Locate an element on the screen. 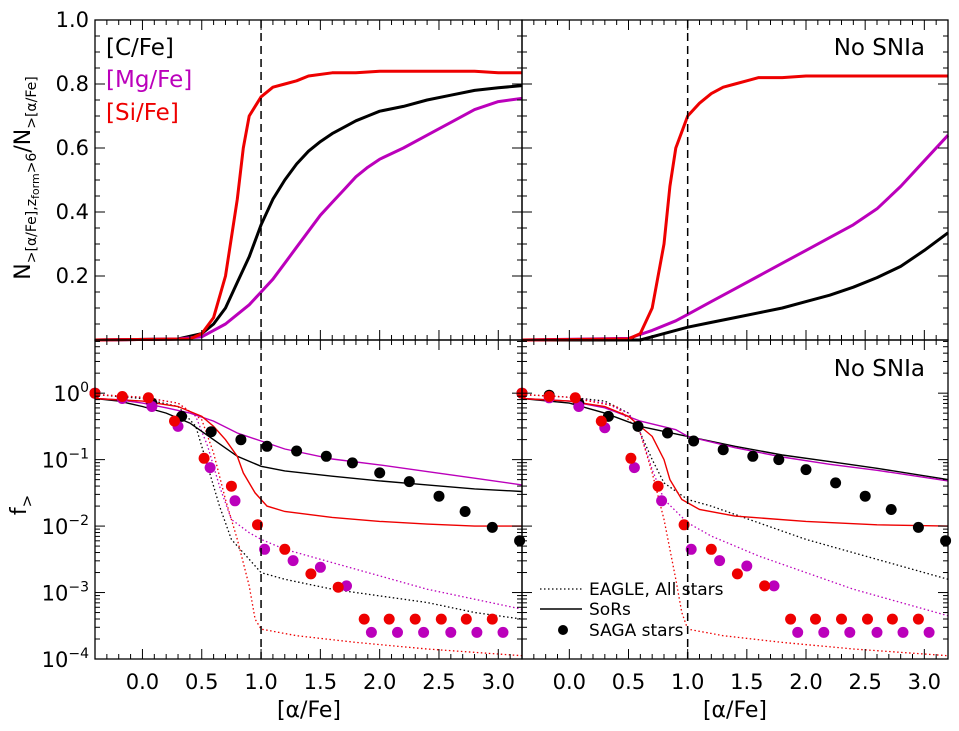 Image resolution: width=959 pixels, height=731 pixels. ytick-label: 0.4 is located at coordinates (72, 212).